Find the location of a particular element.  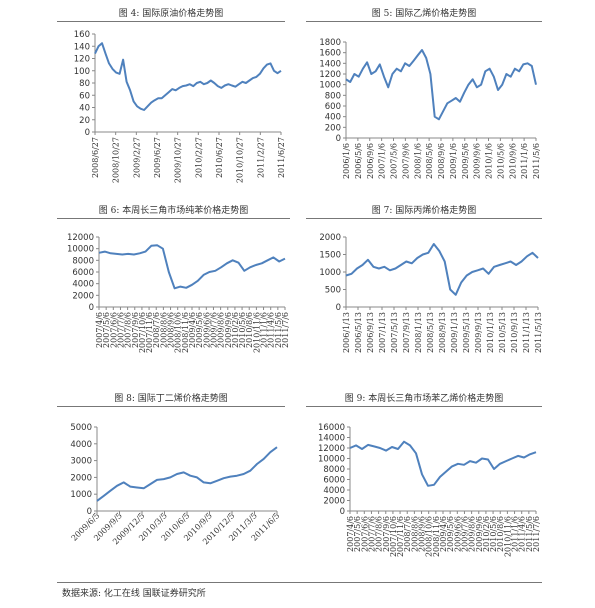

x-tick-label: 2009/10/27 is located at coordinates (178, 160).